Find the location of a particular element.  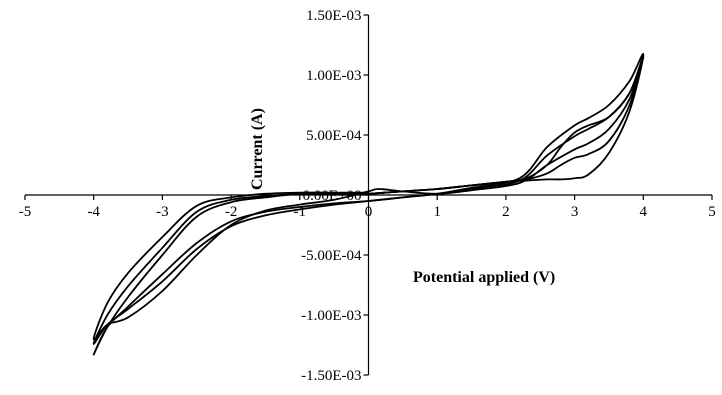

x-tick-label: 2 is located at coordinates (506, 212).